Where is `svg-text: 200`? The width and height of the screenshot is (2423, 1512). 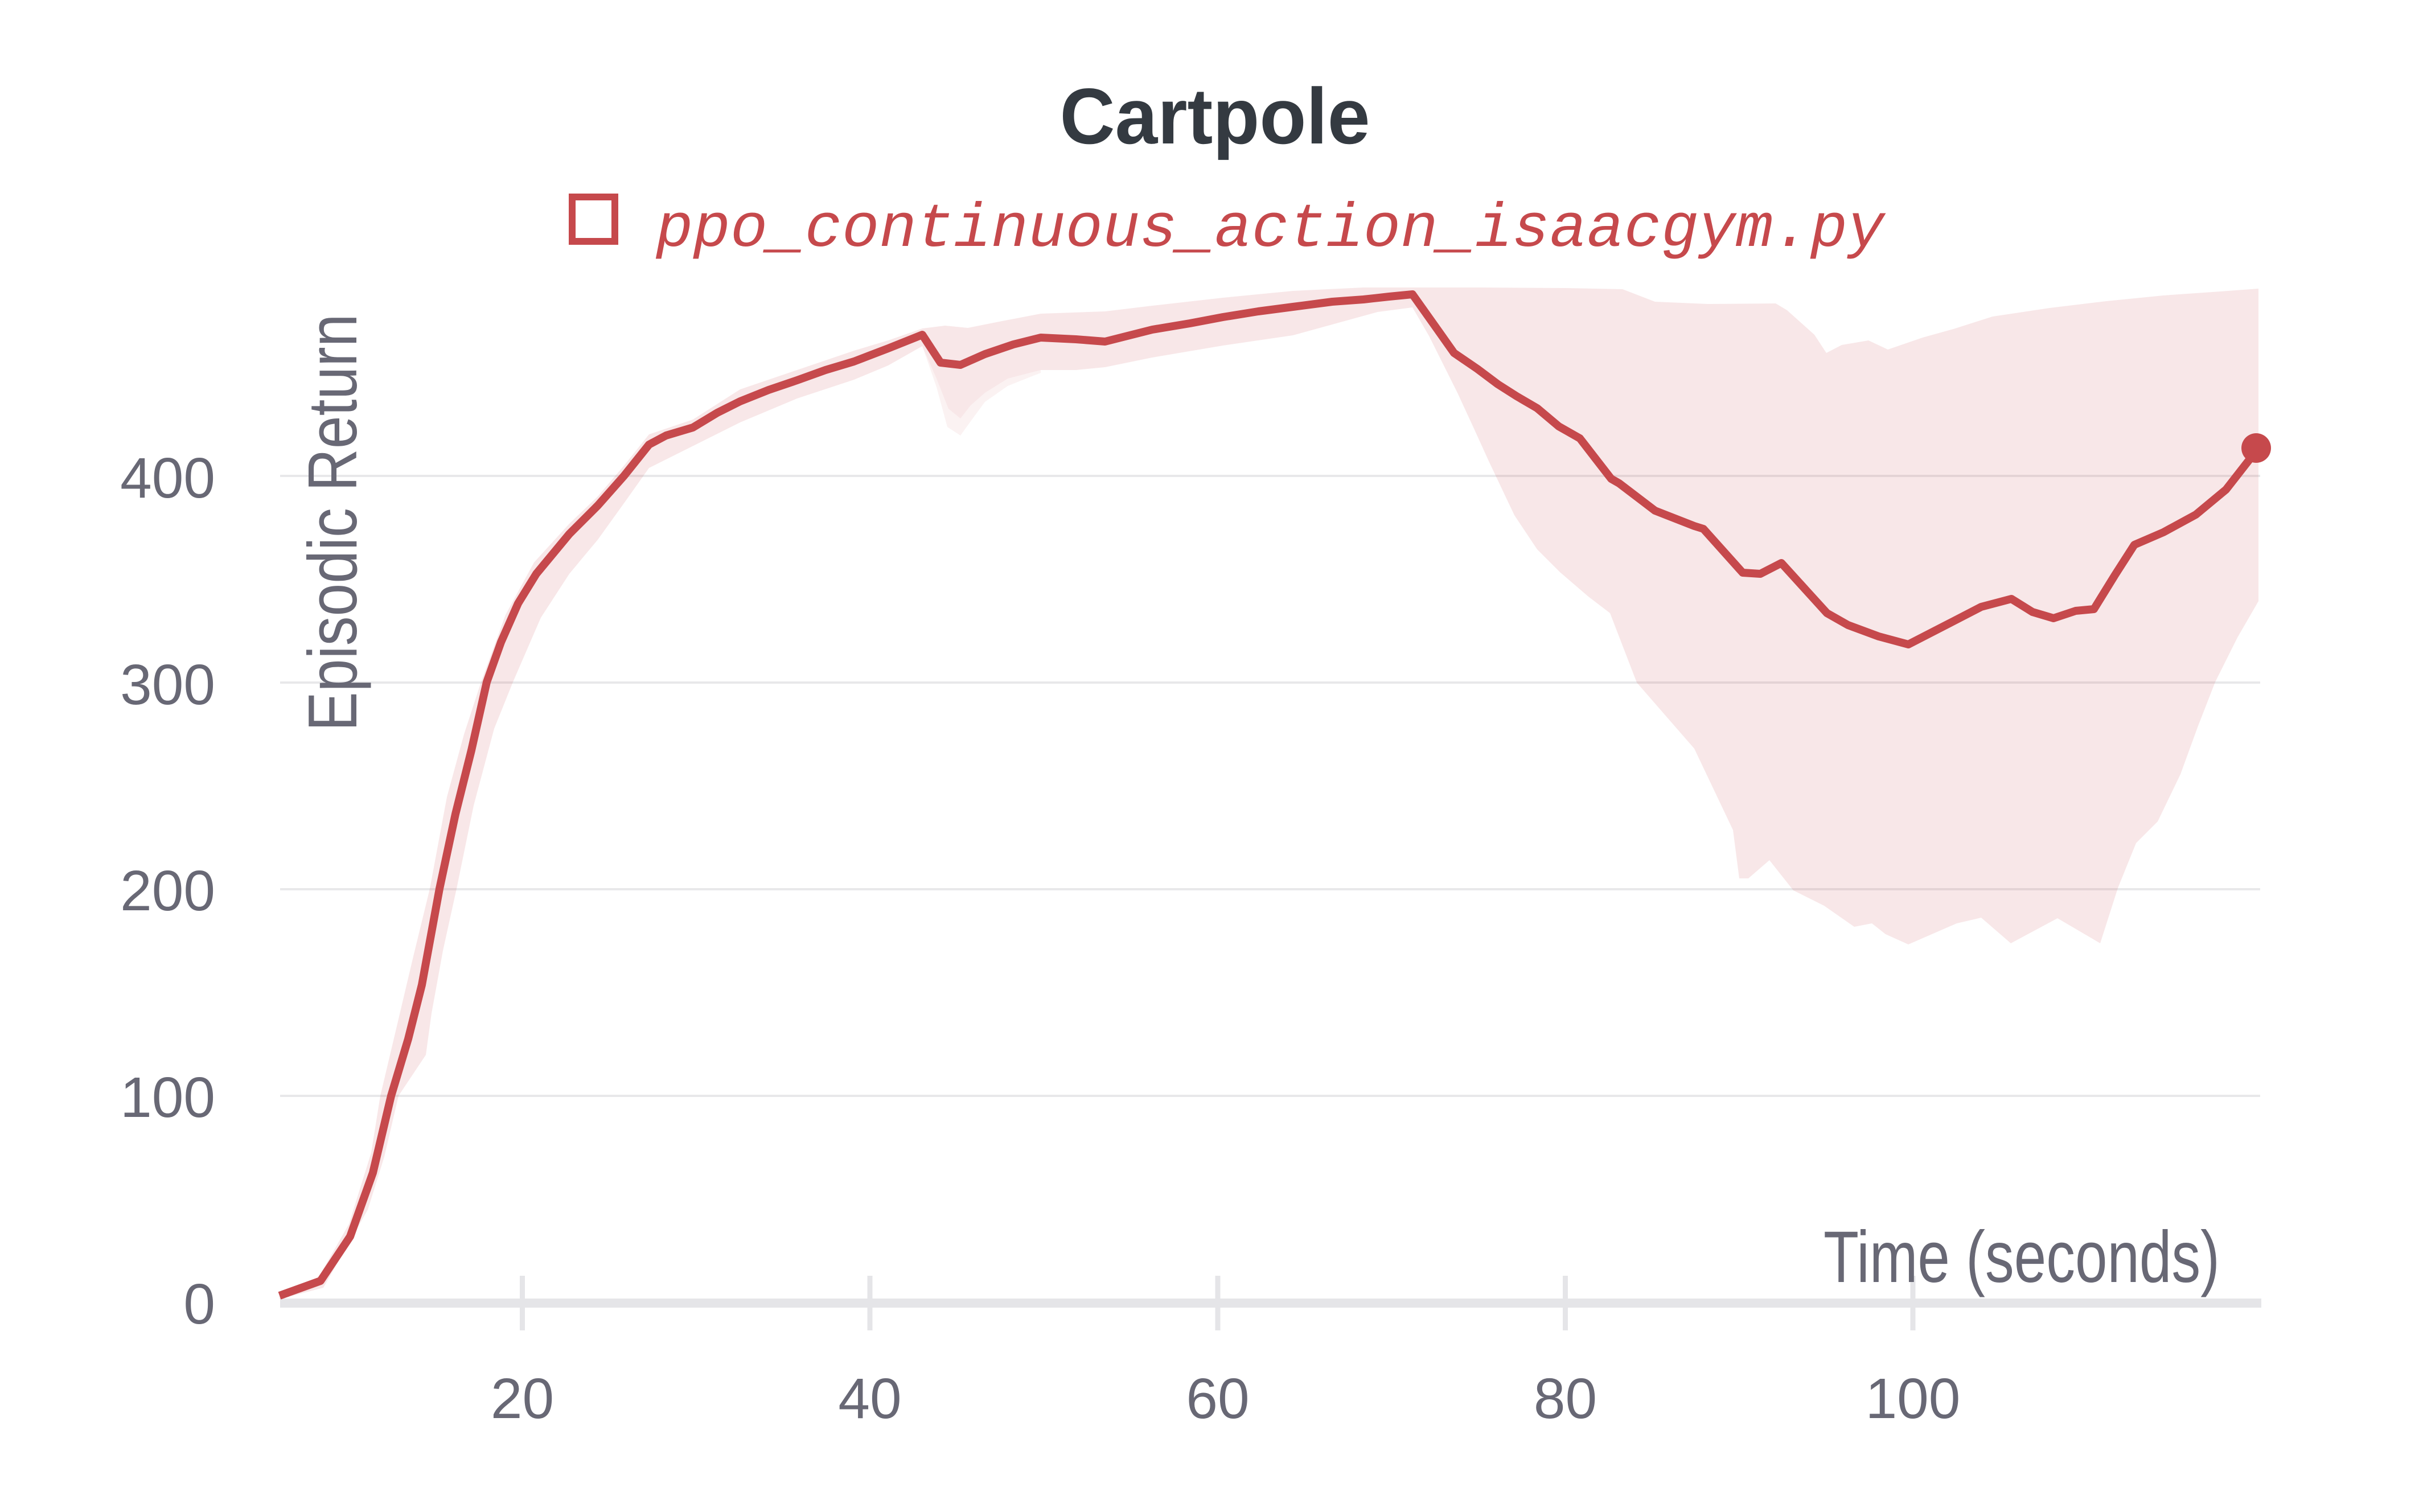
svg-text: 200 is located at coordinates (167, 891).